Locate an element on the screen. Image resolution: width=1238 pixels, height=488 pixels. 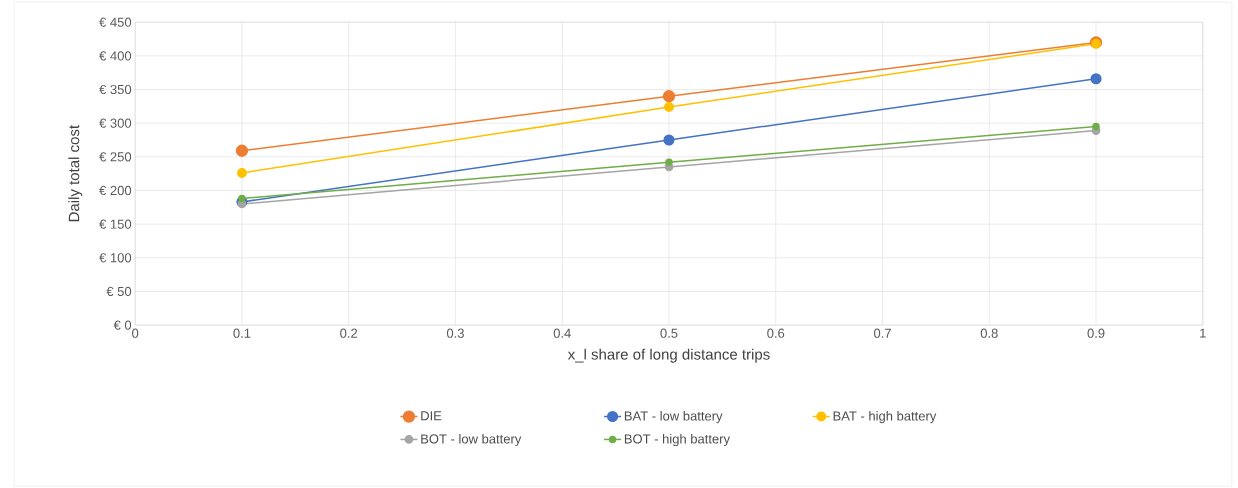
x-tick-label: 1 is located at coordinates (1203, 333).